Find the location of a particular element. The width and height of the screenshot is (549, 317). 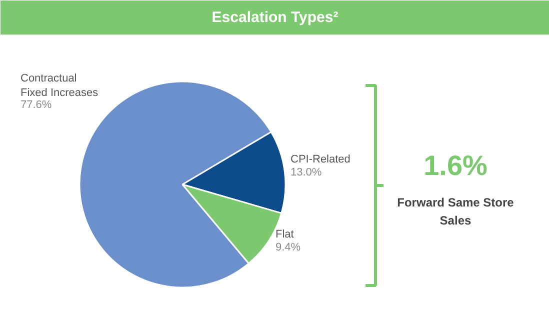

text: Forward Same Store Sales is located at coordinates (455, 212).